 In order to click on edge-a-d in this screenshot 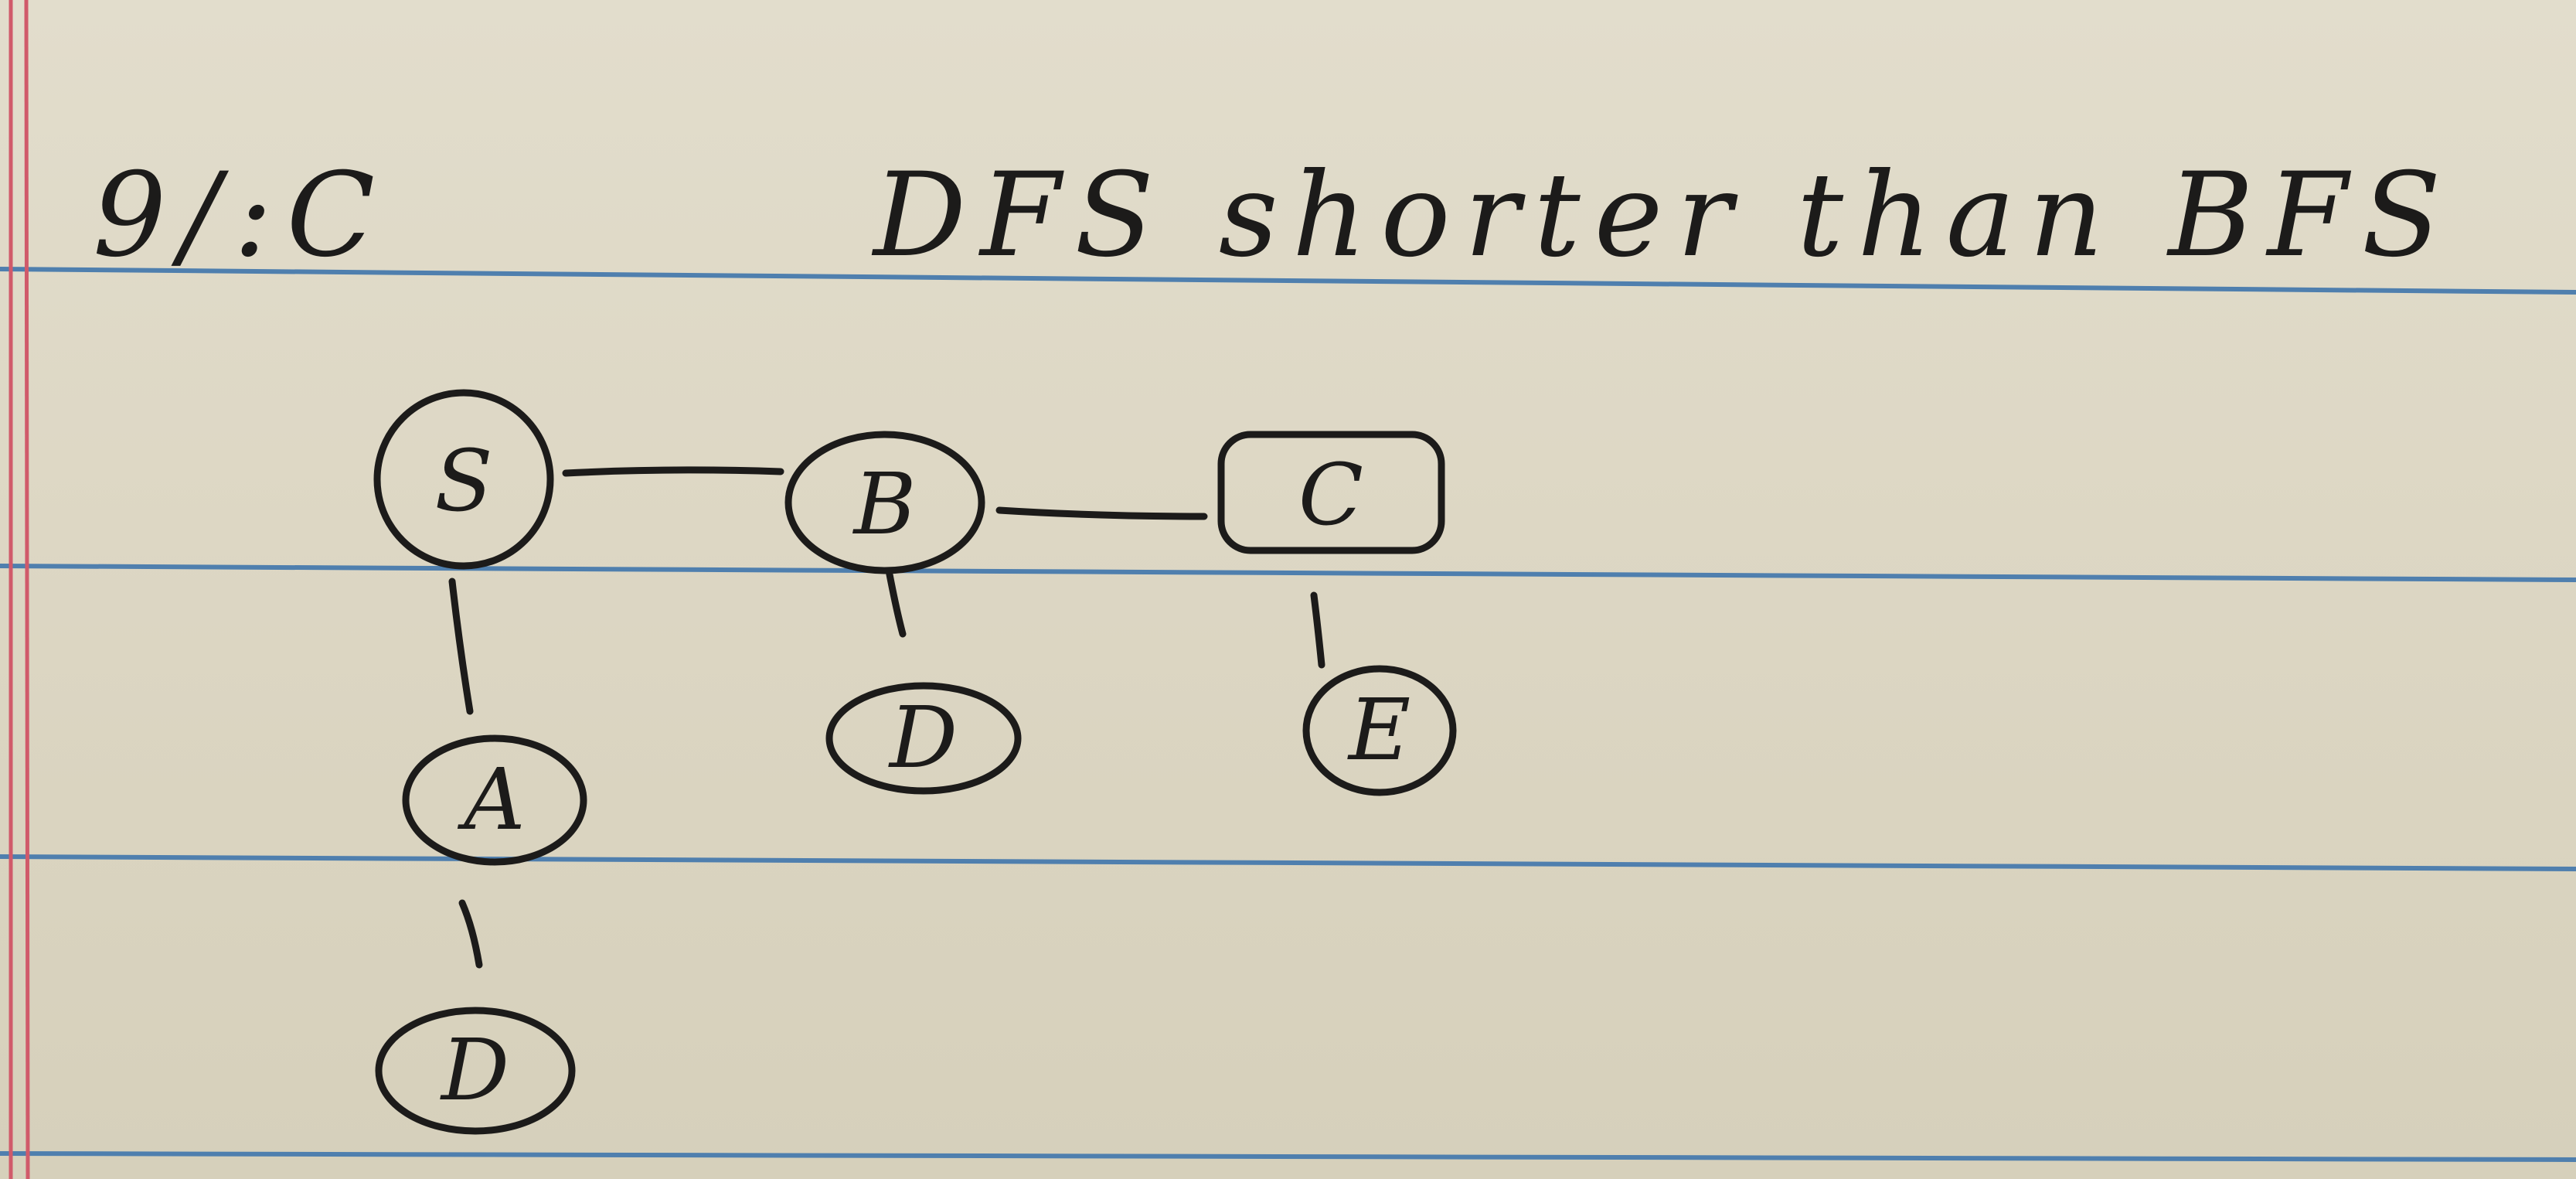, I will do `click(470, 934)`.